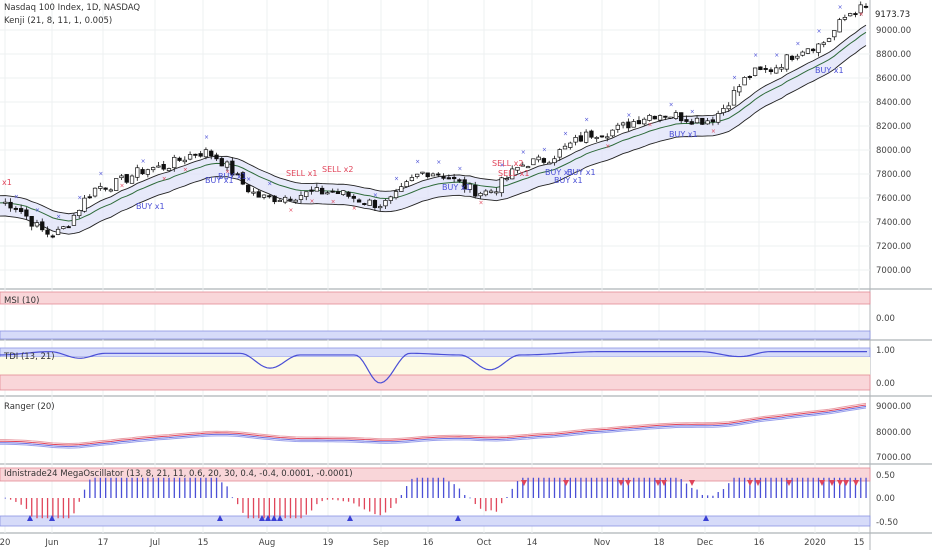  Describe the element at coordinates (859, 543) in the screenshot. I see `time-tick-label: 15` at that location.